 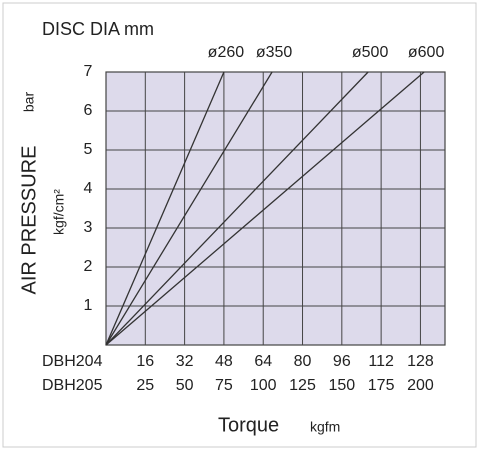 I want to click on x-row-label: DBH205, so click(x=72, y=385).